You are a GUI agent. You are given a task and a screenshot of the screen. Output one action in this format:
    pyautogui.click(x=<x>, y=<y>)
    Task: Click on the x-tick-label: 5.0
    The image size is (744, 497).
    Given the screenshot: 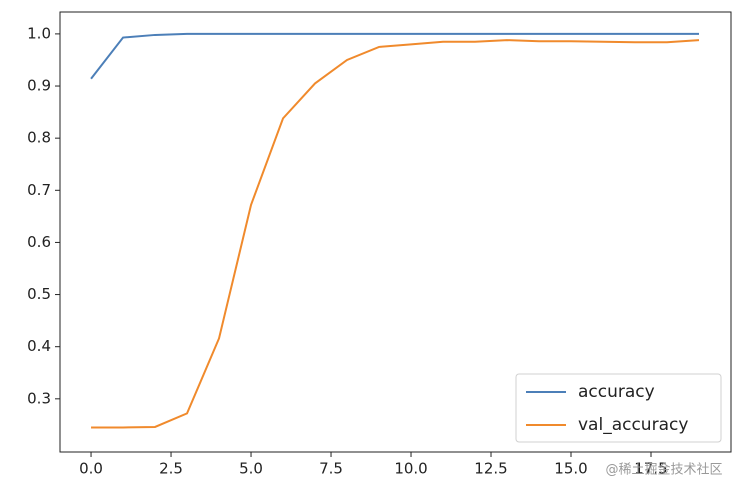 What is the action you would take?
    pyautogui.click(x=251, y=469)
    